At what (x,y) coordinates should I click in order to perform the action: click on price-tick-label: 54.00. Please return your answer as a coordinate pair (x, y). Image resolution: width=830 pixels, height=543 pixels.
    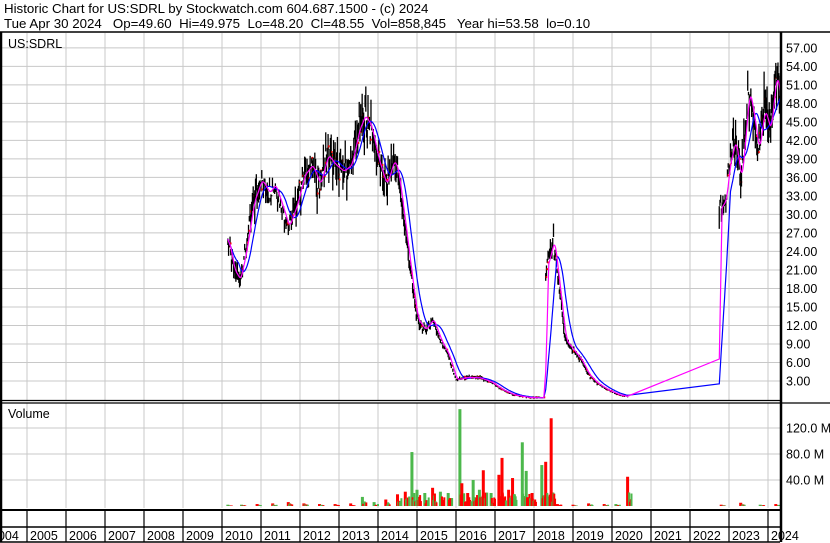
    Looking at the image, I should click on (801, 67).